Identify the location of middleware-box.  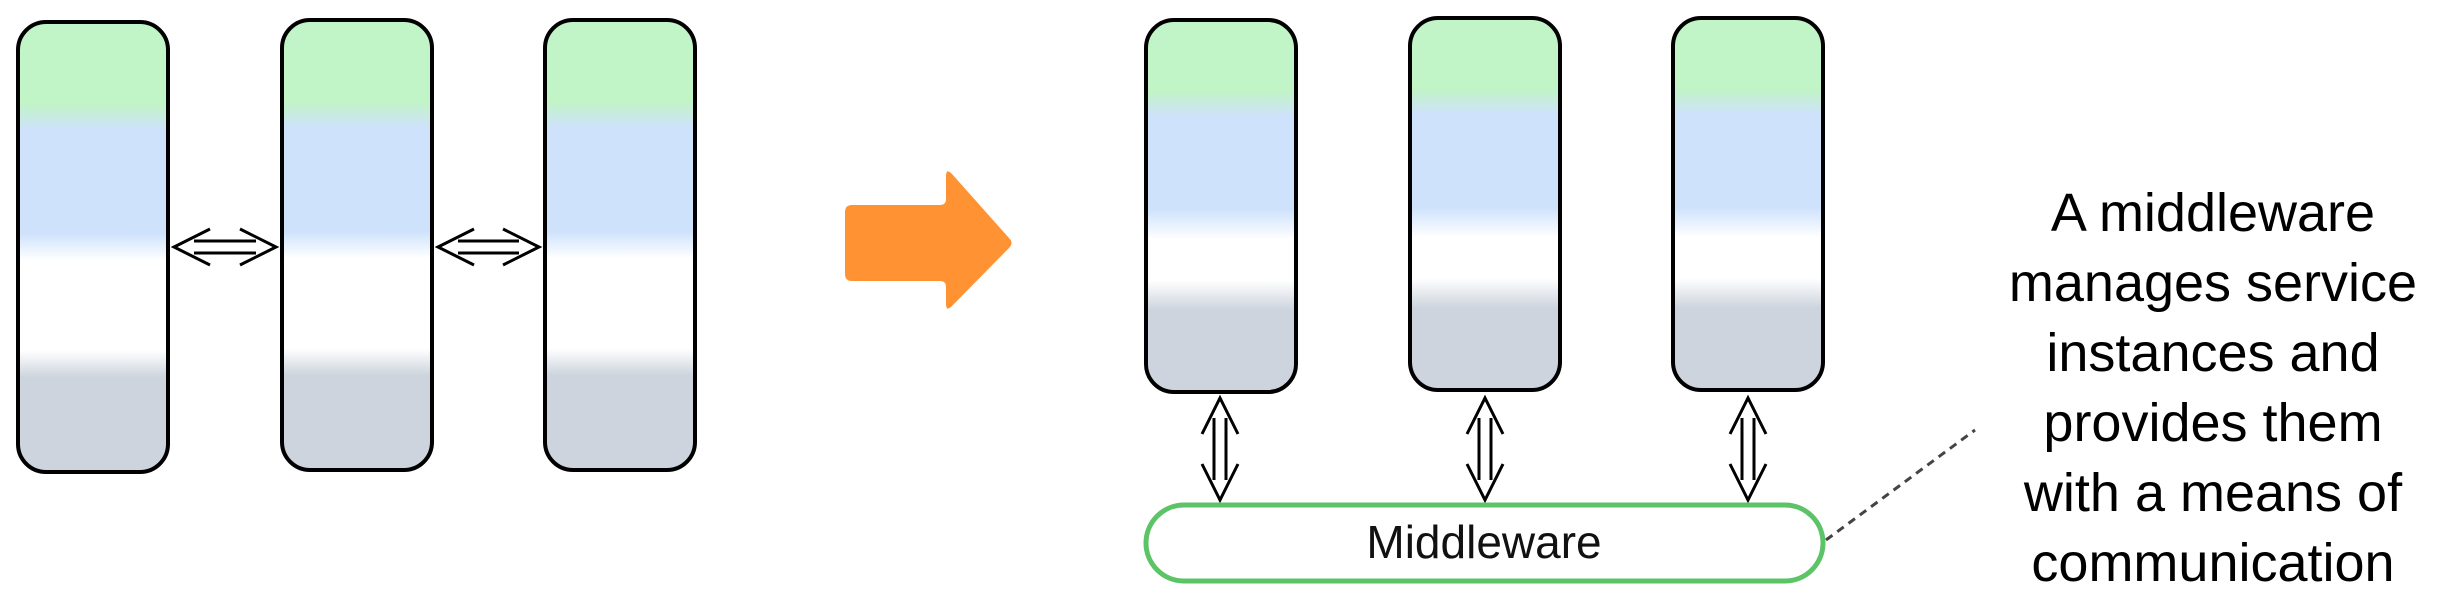
(1484, 543).